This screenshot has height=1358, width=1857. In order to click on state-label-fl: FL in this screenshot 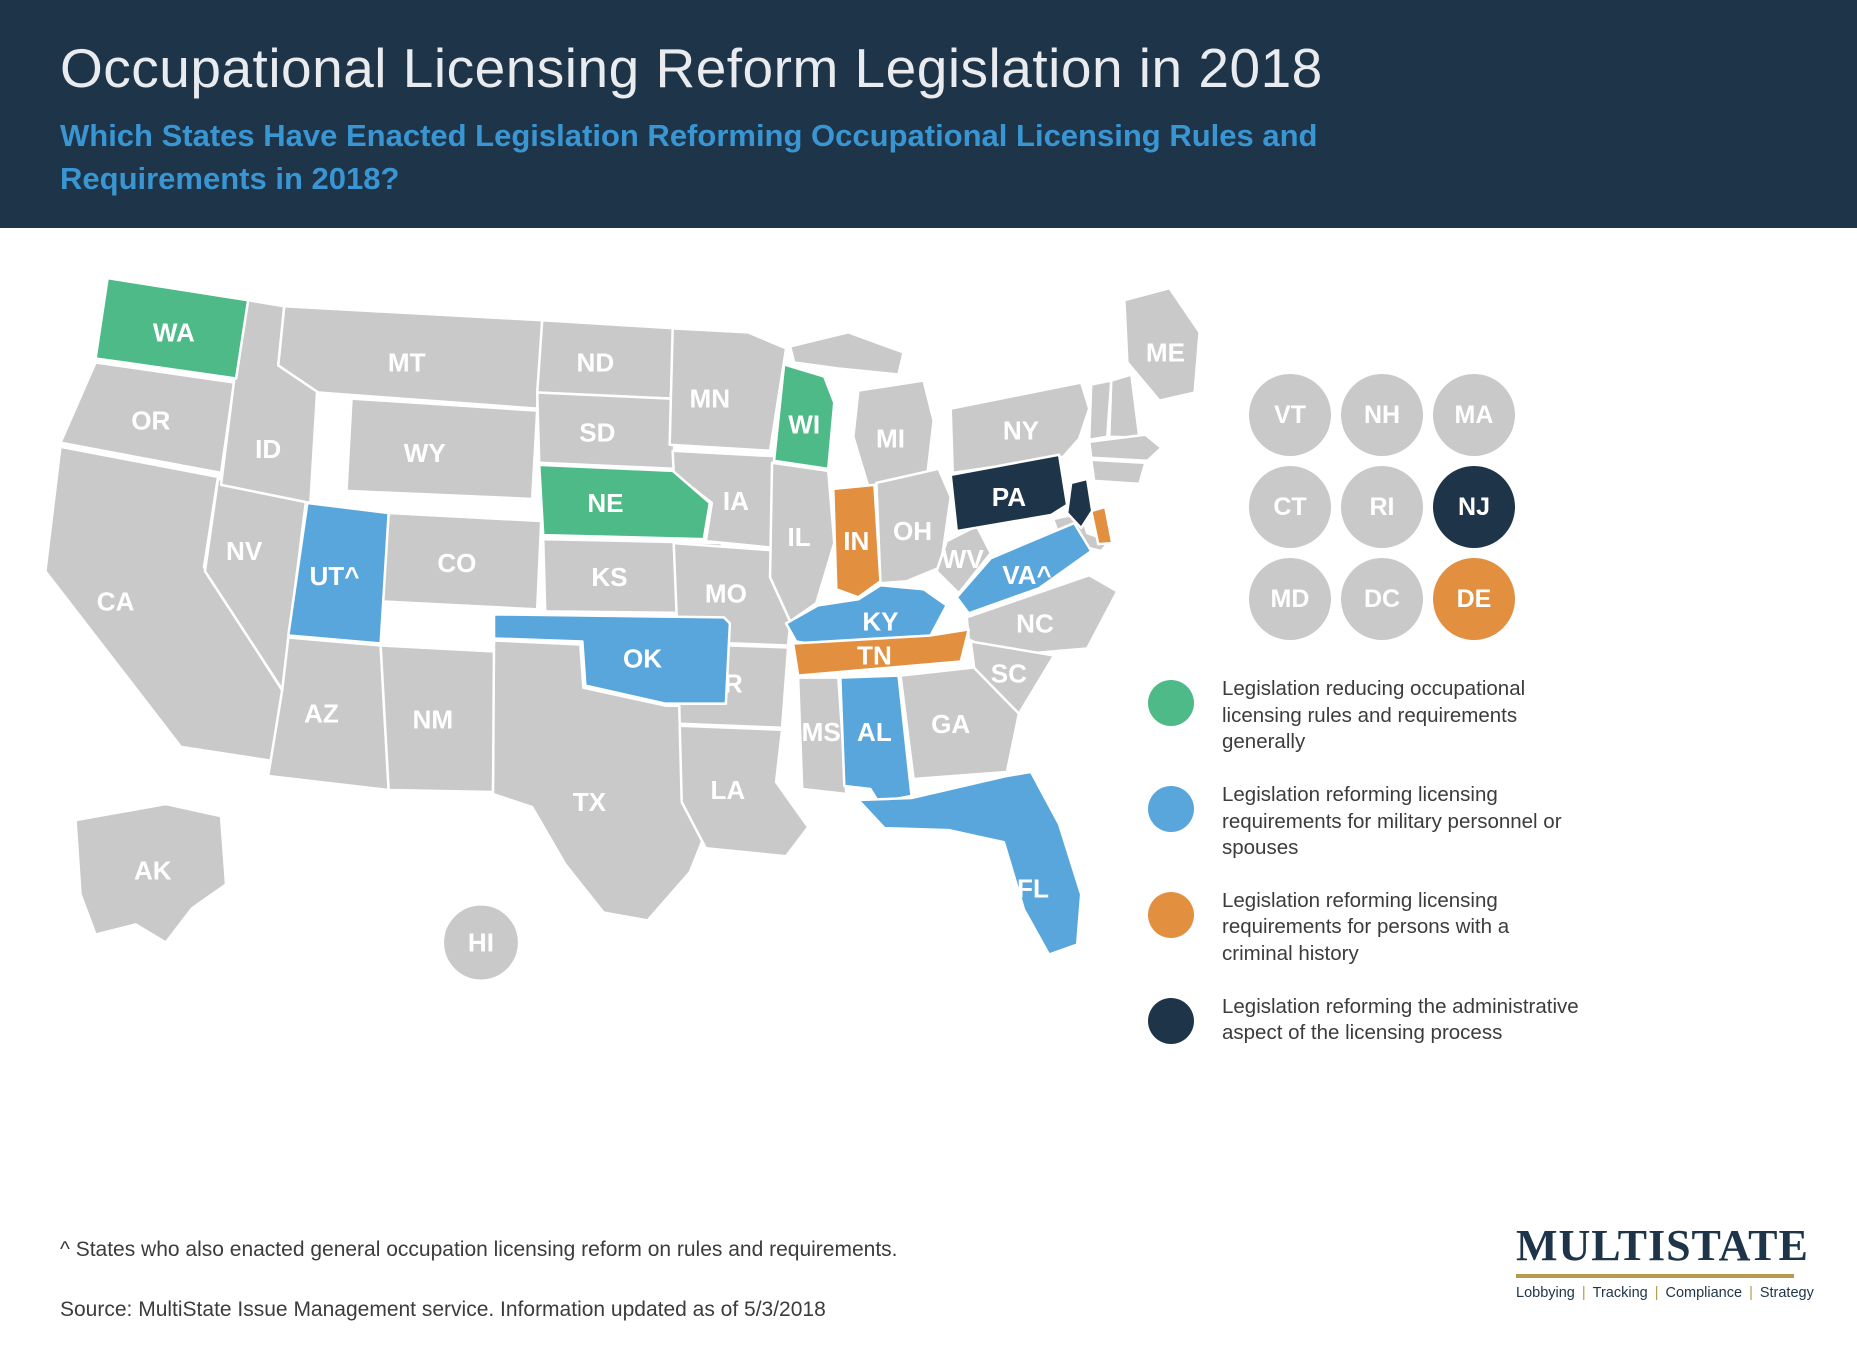, I will do `click(1033, 888)`.